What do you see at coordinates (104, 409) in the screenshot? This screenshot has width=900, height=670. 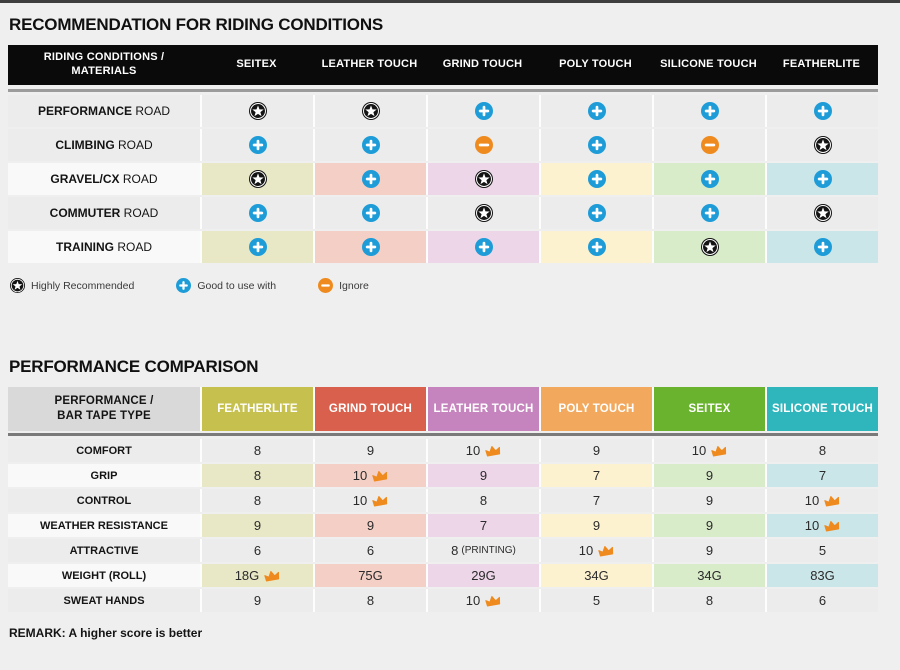 I see `performance-comparison-corner-header: PERFORMANCE / BAR TAPE TYPE` at bounding box center [104, 409].